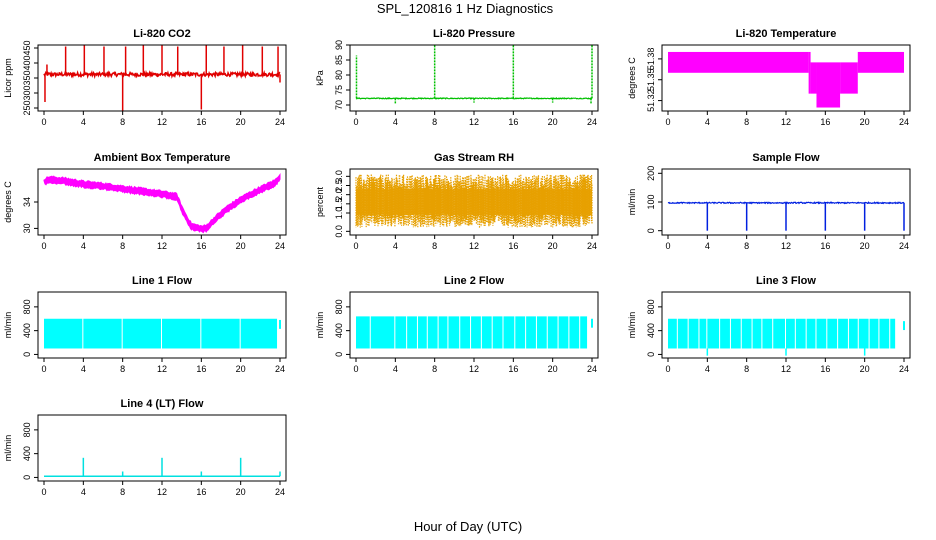  Describe the element at coordinates (161, 34) in the screenshot. I see `chart-title: Li-820 CO2` at that location.